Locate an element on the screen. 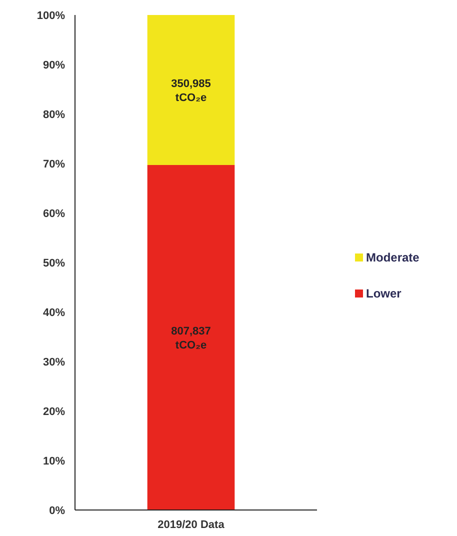 The width and height of the screenshot is (457, 536). y-tick-label: 10% is located at coordinates (54, 461).